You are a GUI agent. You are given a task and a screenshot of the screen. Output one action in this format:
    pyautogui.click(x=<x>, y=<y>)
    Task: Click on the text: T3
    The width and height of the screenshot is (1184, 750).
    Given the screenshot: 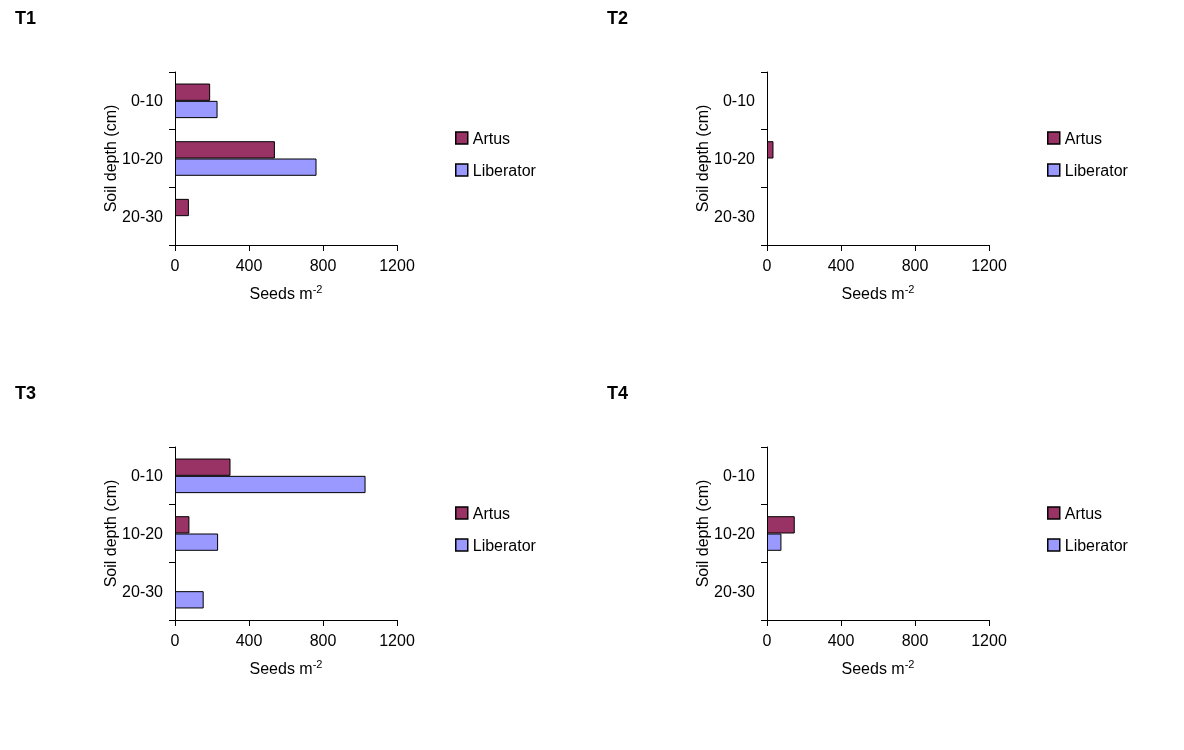 What is the action you would take?
    pyautogui.click(x=26, y=393)
    